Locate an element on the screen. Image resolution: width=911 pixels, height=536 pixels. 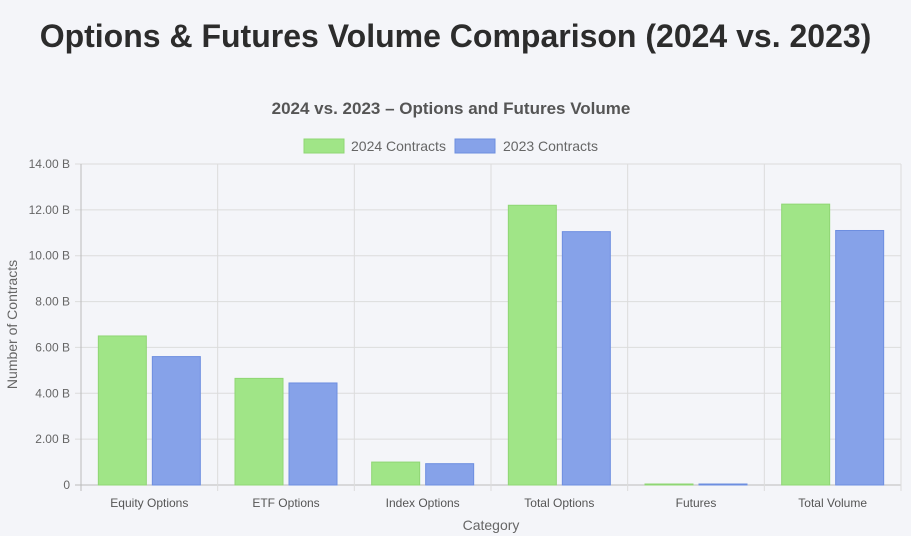
x-tick-label: Futures is located at coordinates (696, 503).